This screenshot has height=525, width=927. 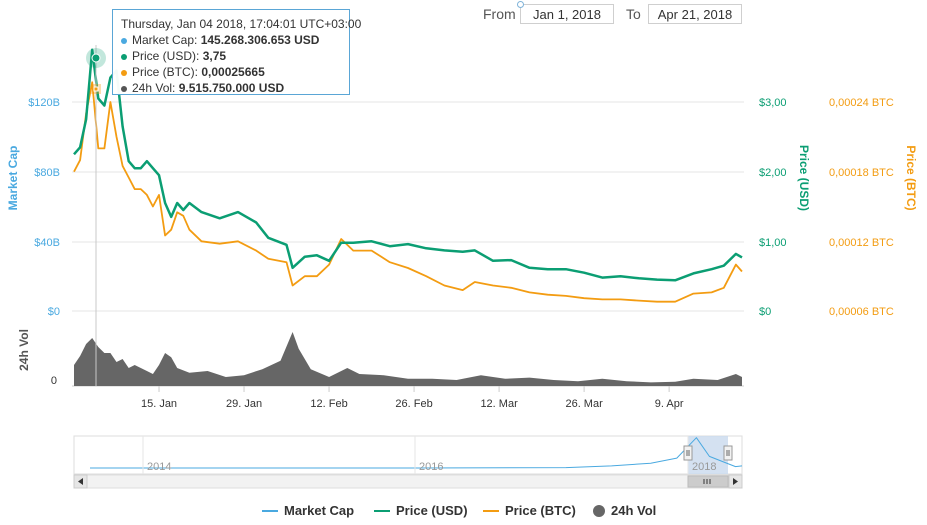 What do you see at coordinates (96, 58) in the screenshot?
I see `hover-point-marker-icon` at bounding box center [96, 58].